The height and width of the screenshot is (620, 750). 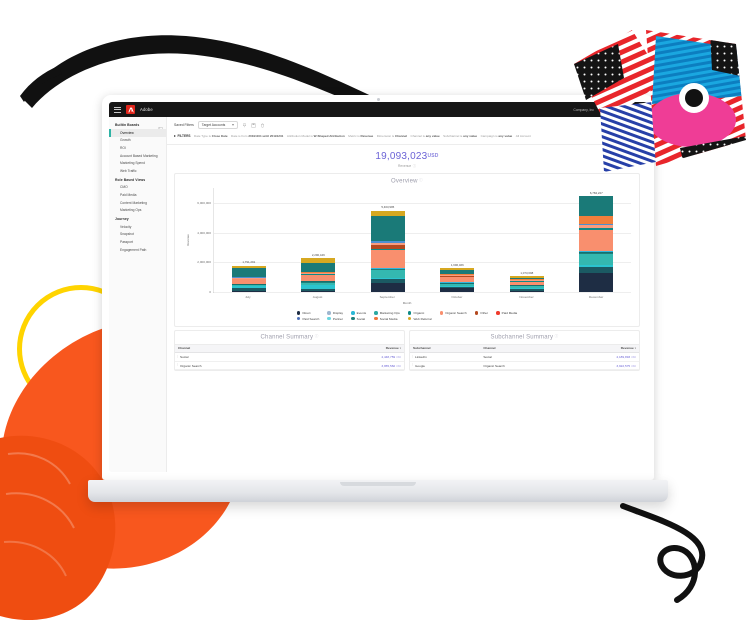 I want to click on legend-item: Organic Search, so click(x=453, y=313).